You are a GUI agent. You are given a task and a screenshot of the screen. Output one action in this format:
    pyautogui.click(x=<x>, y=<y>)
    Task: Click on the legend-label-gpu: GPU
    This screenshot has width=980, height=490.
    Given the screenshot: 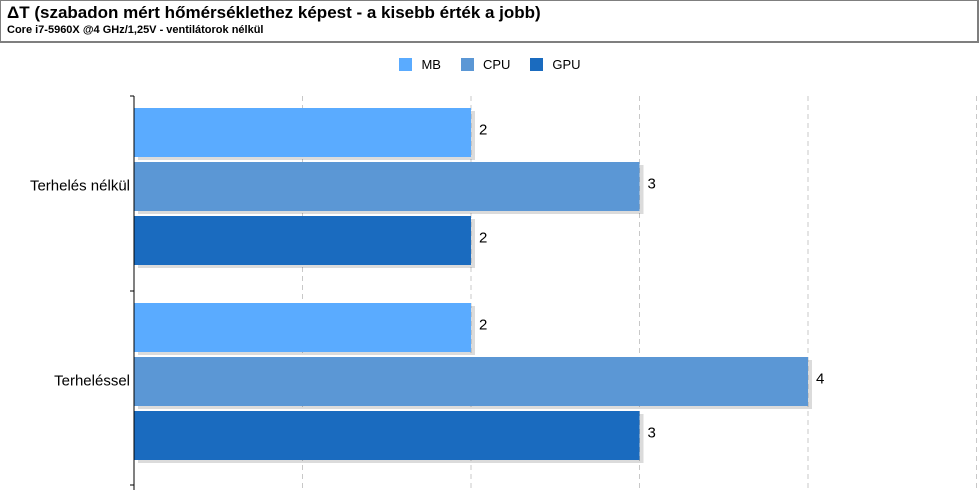 What is the action you would take?
    pyautogui.click(x=566, y=64)
    